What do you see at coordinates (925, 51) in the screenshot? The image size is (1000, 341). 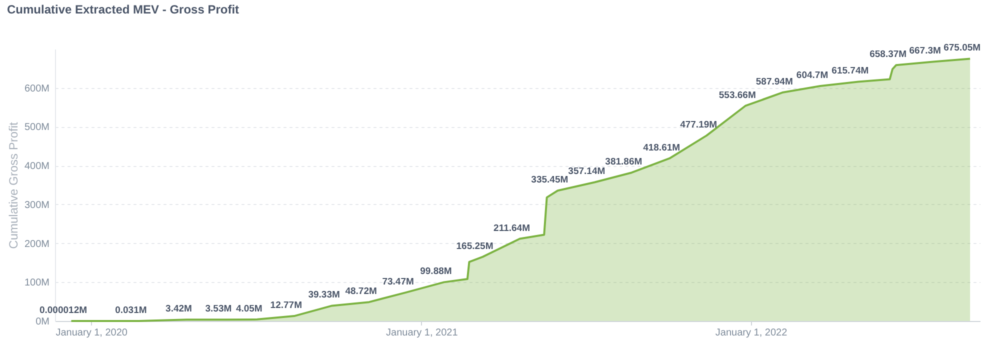 I see `data-label: 667.3M` at bounding box center [925, 51].